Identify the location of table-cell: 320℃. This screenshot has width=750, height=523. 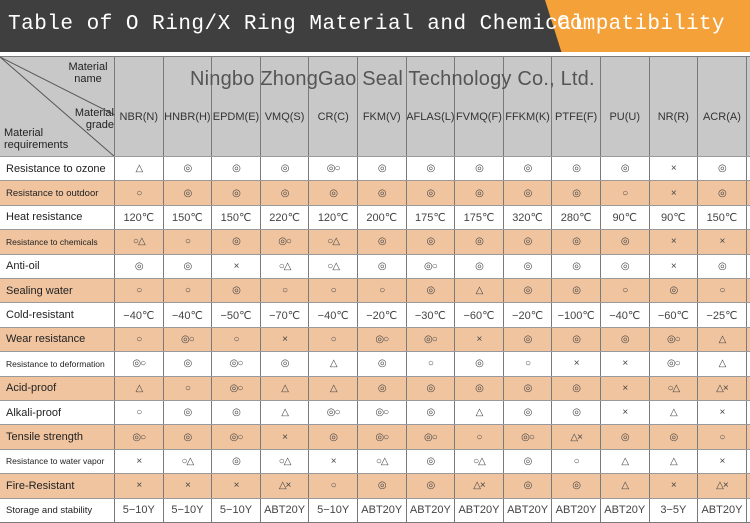
(528, 217).